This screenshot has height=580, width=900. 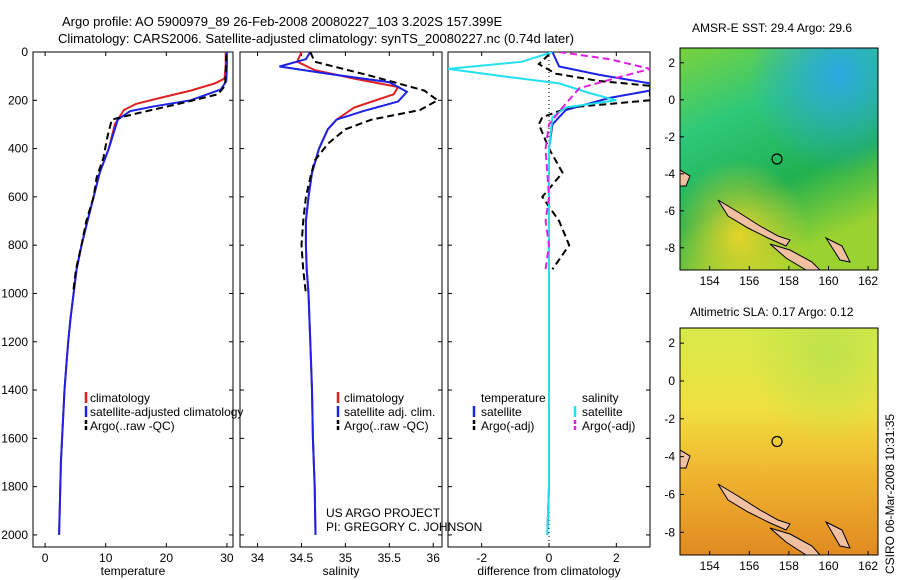 What do you see at coordinates (404, 527) in the screenshot?
I see `credit-pi: PI: GREGORY C. JOHNSON` at bounding box center [404, 527].